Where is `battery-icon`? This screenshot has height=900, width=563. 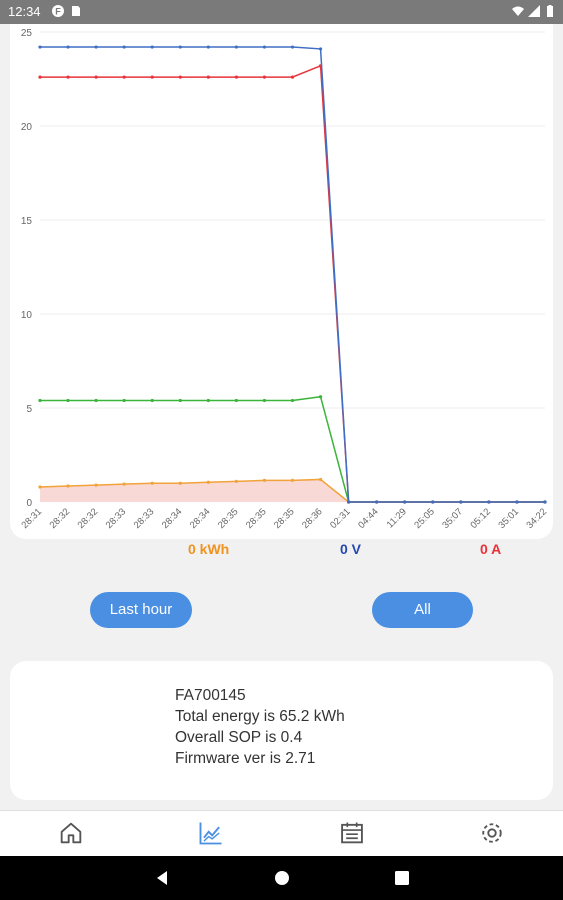
battery-icon is located at coordinates (550, 11).